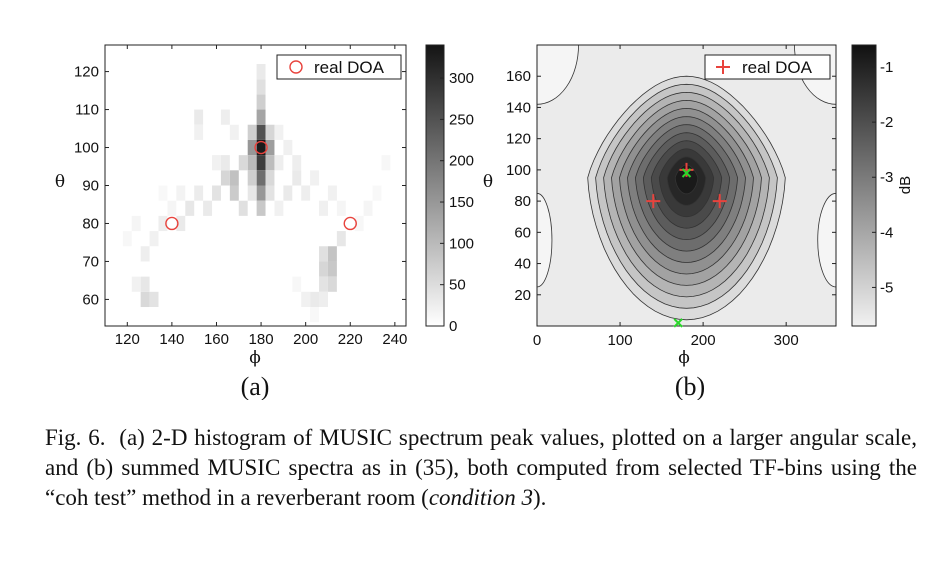  Describe the element at coordinates (905, 185) in the screenshot. I see `colorbar-b-label: dB` at that location.